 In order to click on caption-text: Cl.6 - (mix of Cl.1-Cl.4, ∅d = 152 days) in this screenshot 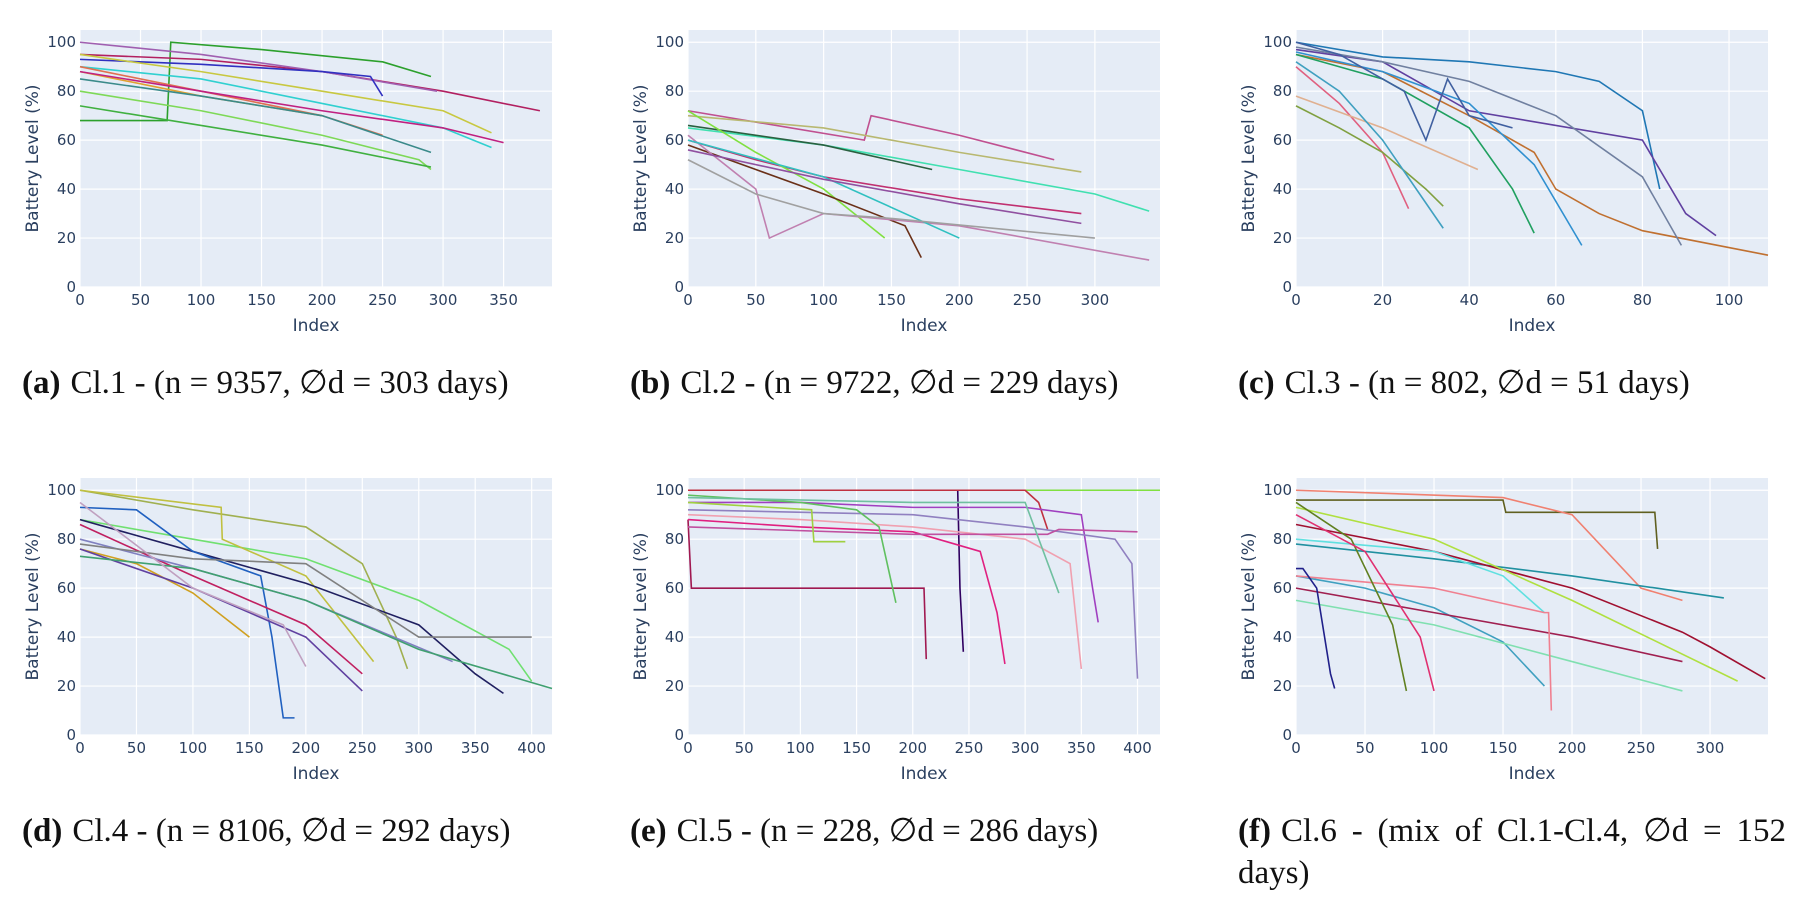, I will do `click(1512, 852)`.